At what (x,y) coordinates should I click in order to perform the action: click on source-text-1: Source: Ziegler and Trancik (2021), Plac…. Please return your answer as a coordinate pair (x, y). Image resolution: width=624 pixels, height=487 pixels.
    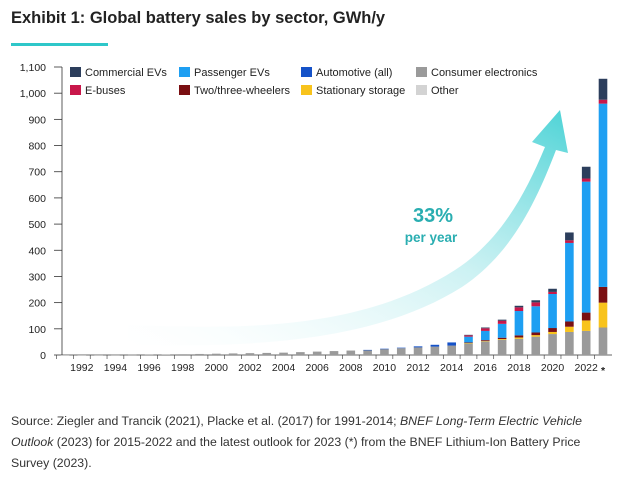
    Looking at the image, I should click on (205, 421).